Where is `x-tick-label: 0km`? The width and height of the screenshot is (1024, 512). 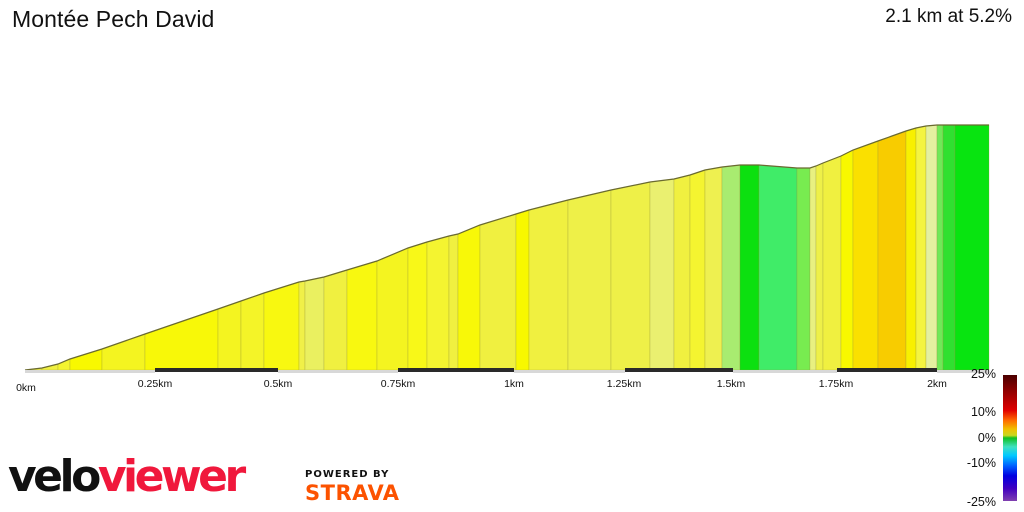
x-tick-label: 0km is located at coordinates (26, 388).